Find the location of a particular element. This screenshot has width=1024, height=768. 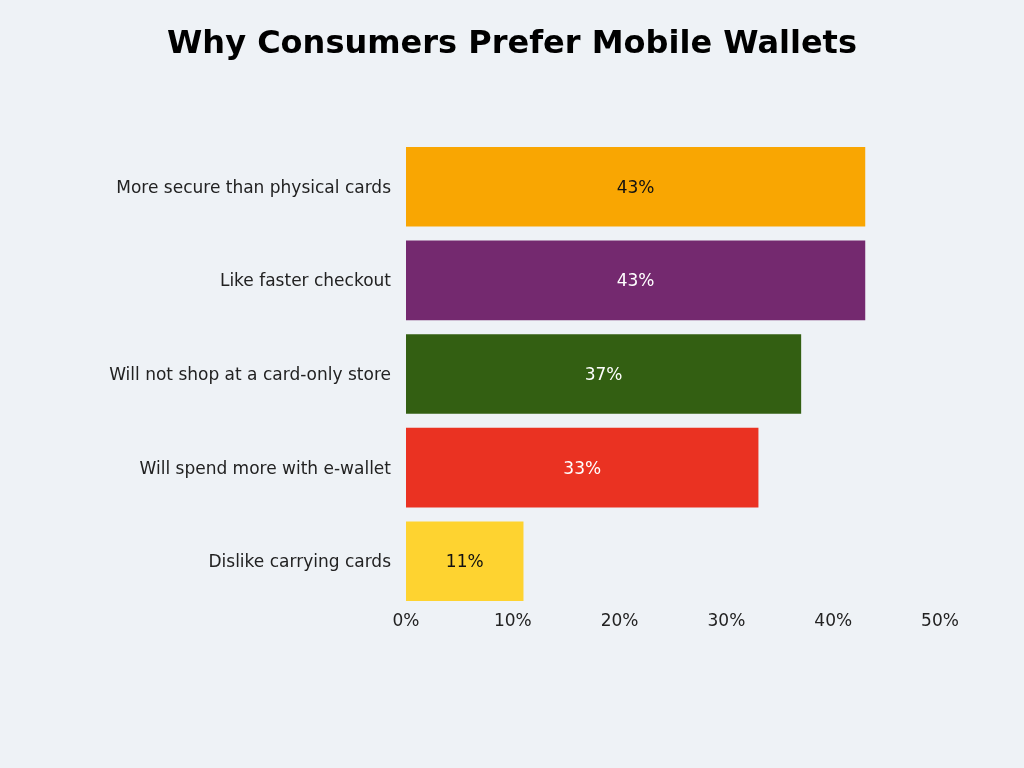

x-tick-label: 30% is located at coordinates (726, 620).